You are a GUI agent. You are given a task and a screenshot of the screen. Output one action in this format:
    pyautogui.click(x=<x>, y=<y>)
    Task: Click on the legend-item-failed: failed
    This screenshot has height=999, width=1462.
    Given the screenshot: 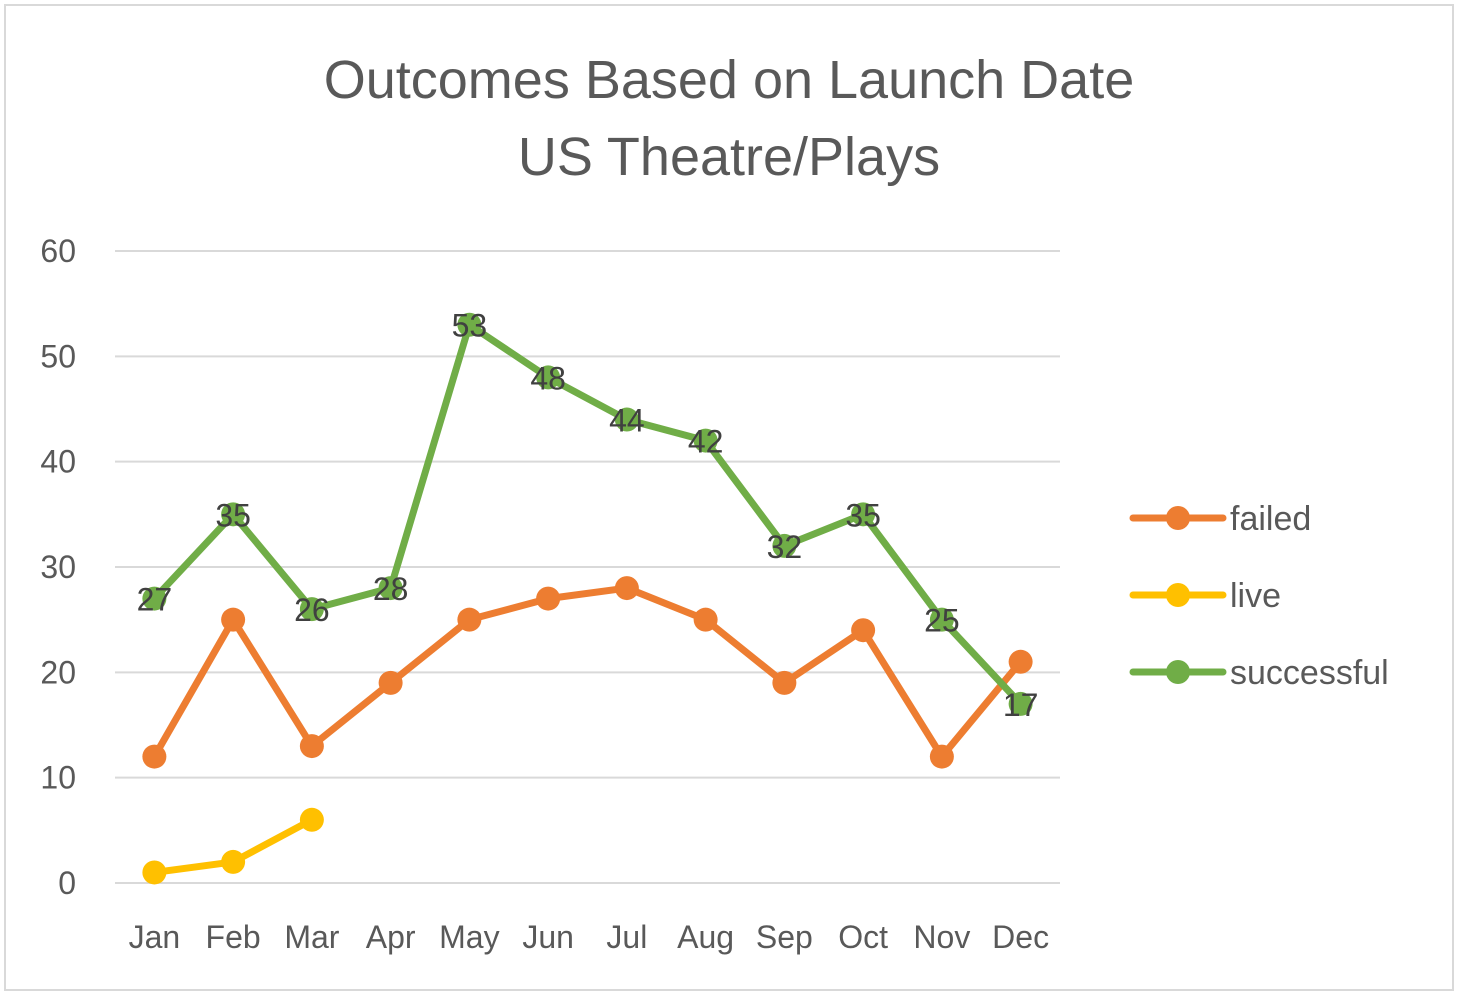 What is the action you would take?
    pyautogui.click(x=1220, y=519)
    